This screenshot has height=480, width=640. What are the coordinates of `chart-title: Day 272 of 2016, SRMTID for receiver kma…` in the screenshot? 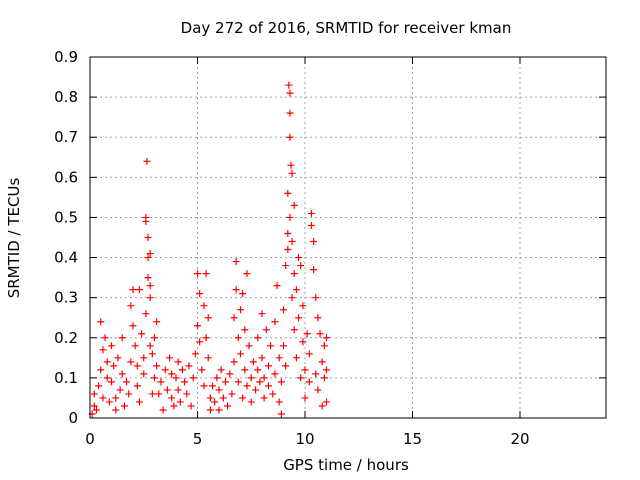 It's located at (346, 28).